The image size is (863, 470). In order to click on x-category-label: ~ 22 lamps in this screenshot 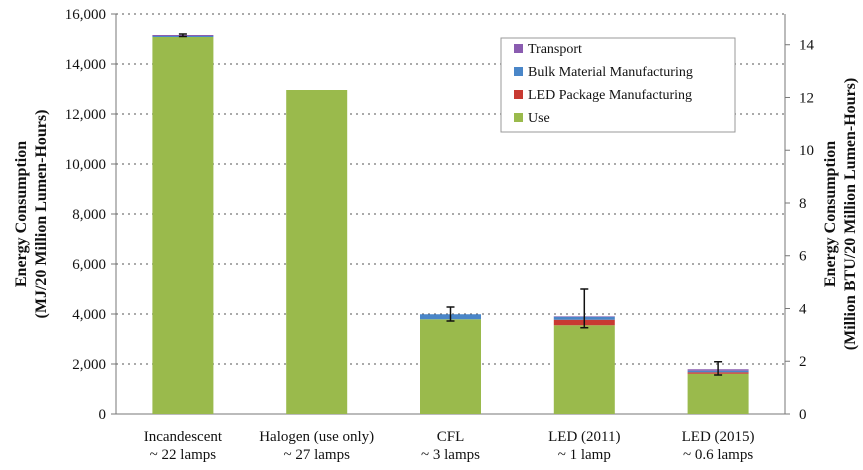, I will do `click(183, 455)`.